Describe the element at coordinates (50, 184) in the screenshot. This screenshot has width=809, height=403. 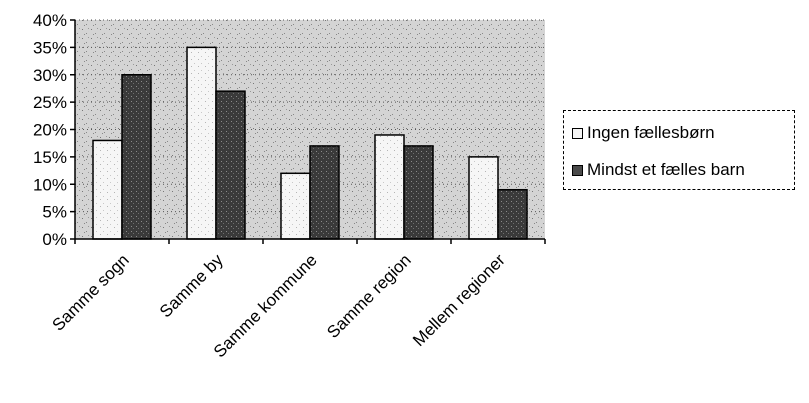
I see `y-tick-label: 10%` at that location.